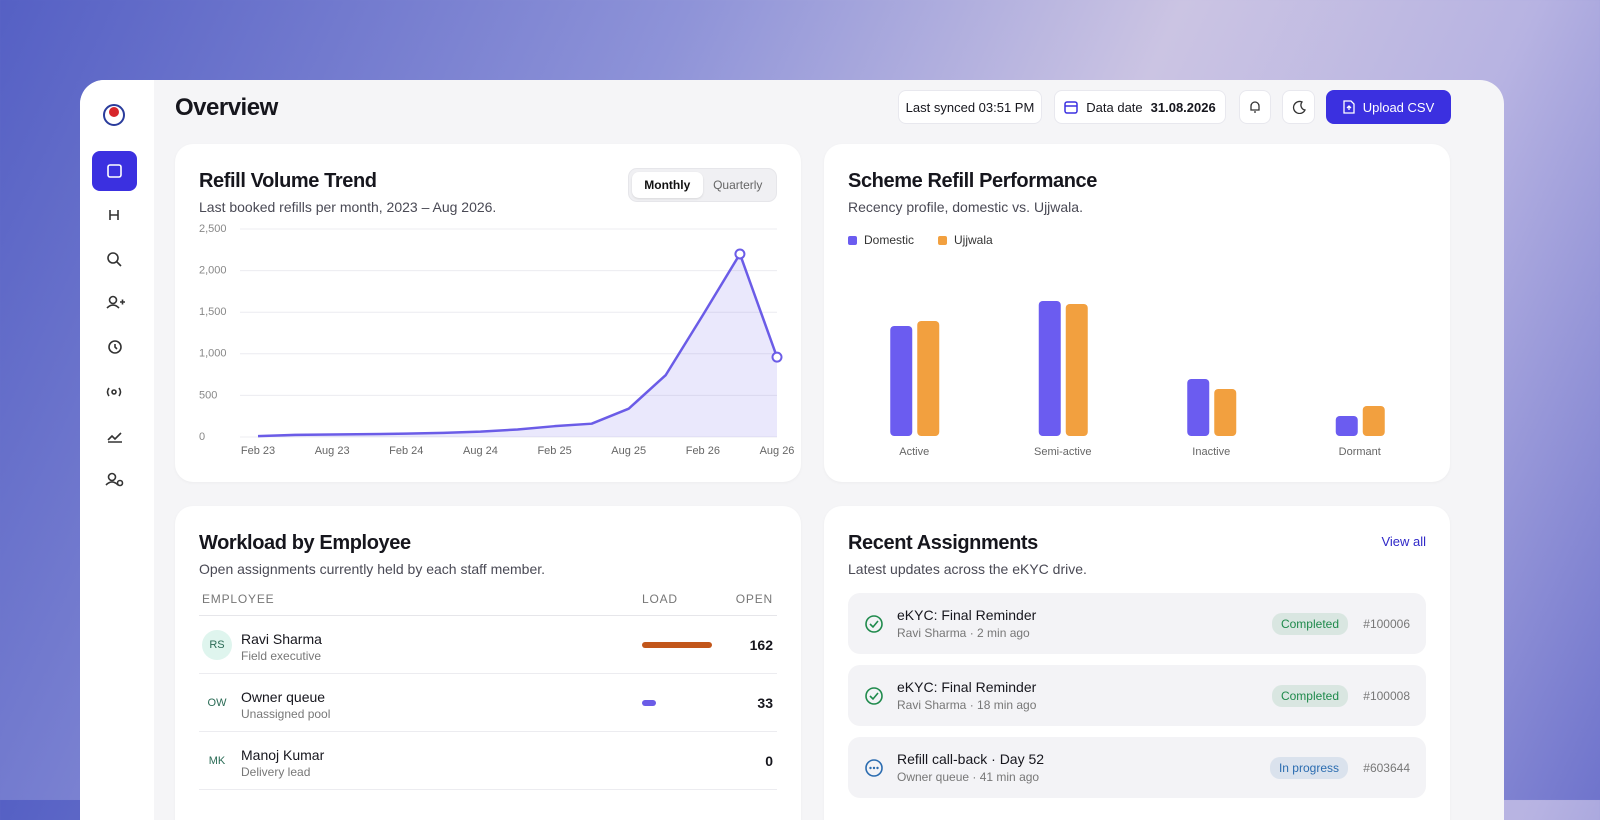  I want to click on calendar-icon, so click(1071, 107).